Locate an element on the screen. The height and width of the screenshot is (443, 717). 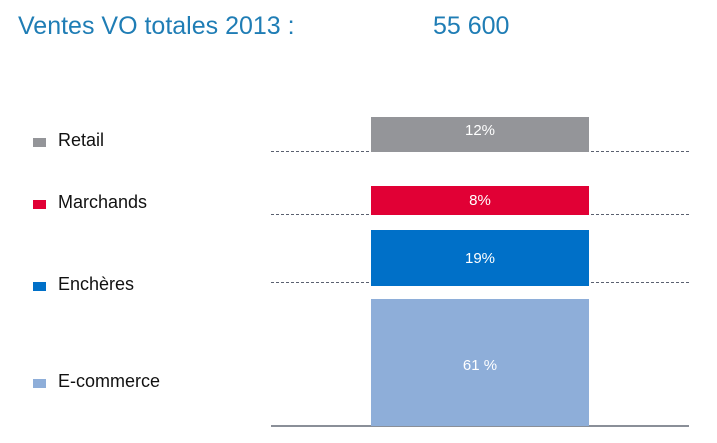
legend-label: Marchands is located at coordinates (103, 202).